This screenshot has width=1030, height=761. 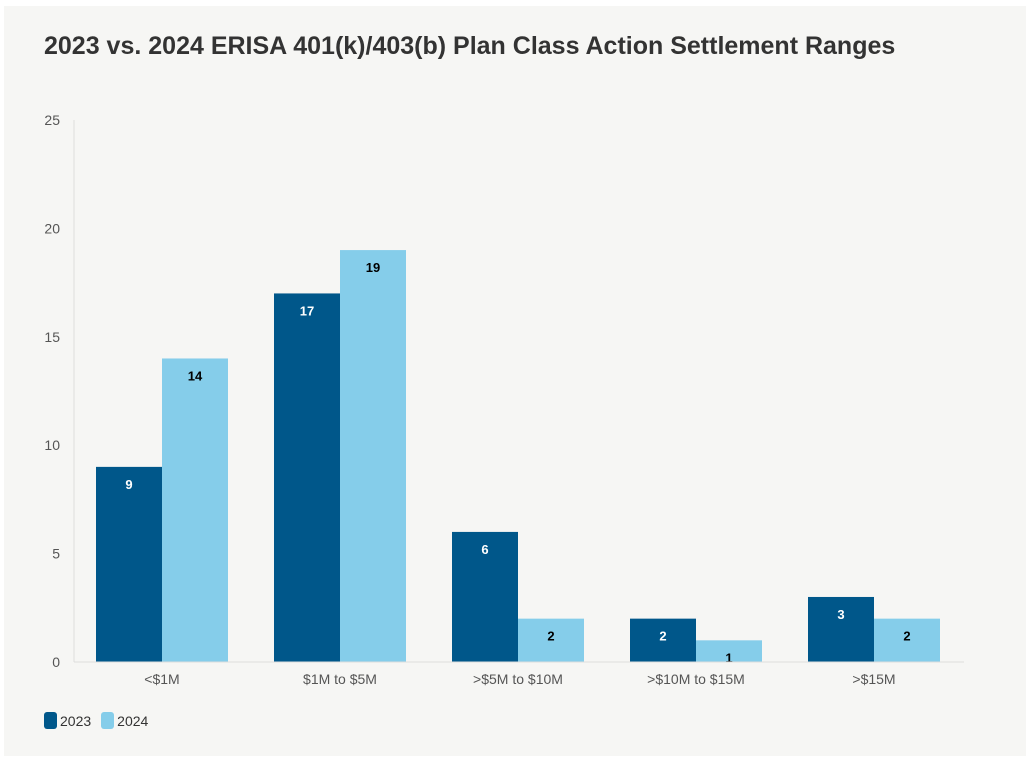 What do you see at coordinates (195, 375) in the screenshot?
I see `bar-label-2024-0: 14` at bounding box center [195, 375].